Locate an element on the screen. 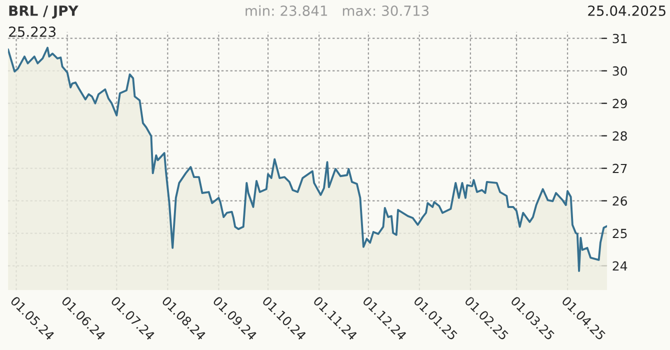 The image size is (670, 350). text: min: 23.841 is located at coordinates (287, 10).